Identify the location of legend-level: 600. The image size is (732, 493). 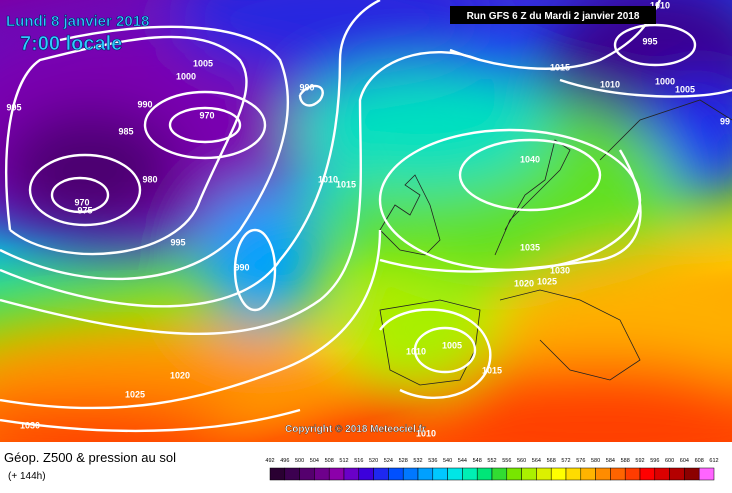
(669, 461).